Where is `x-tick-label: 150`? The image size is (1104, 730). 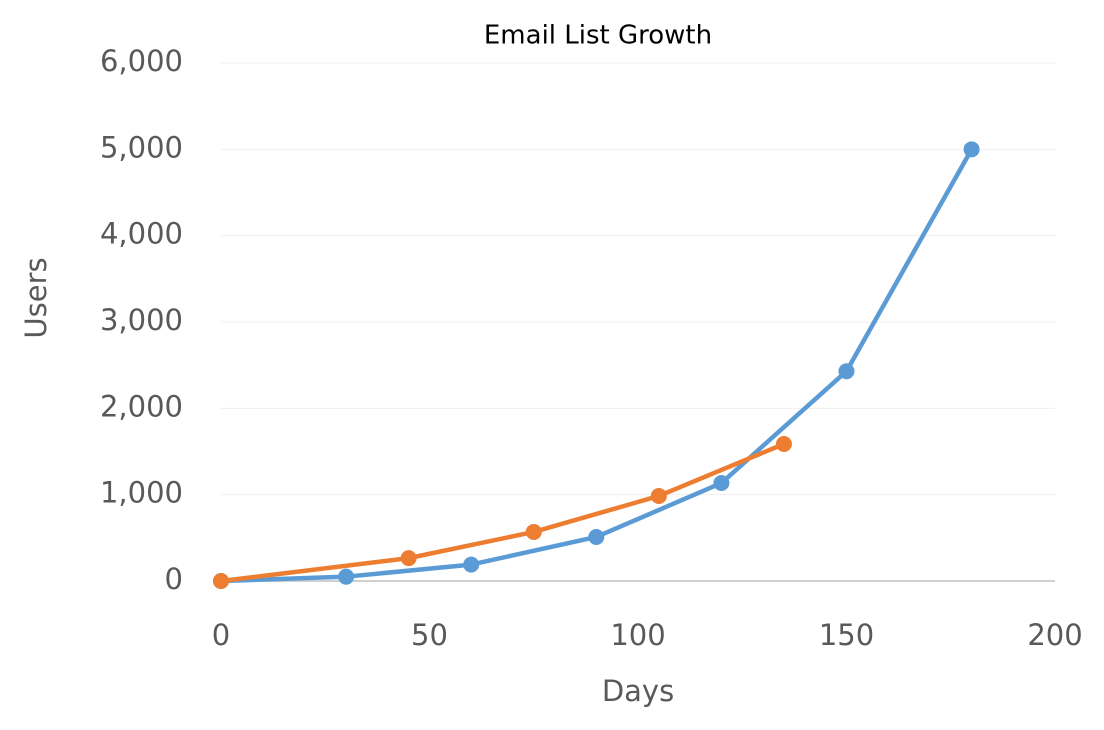
x-tick-label: 150 is located at coordinates (846, 635).